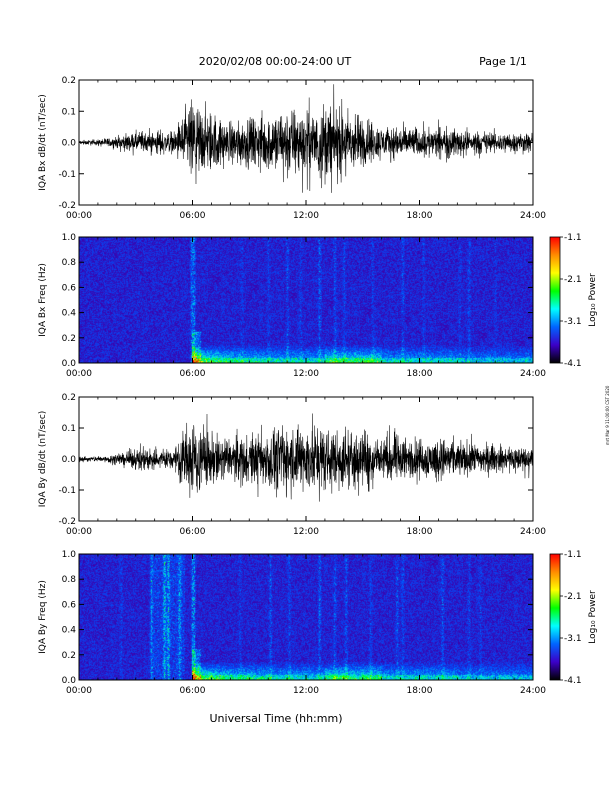  I want to click on header-page: Page 1/1, so click(503, 61).